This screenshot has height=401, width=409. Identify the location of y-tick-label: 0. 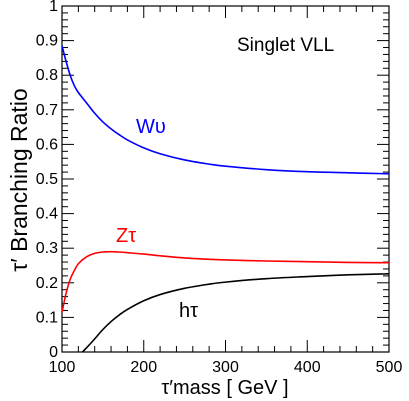
(53, 352).